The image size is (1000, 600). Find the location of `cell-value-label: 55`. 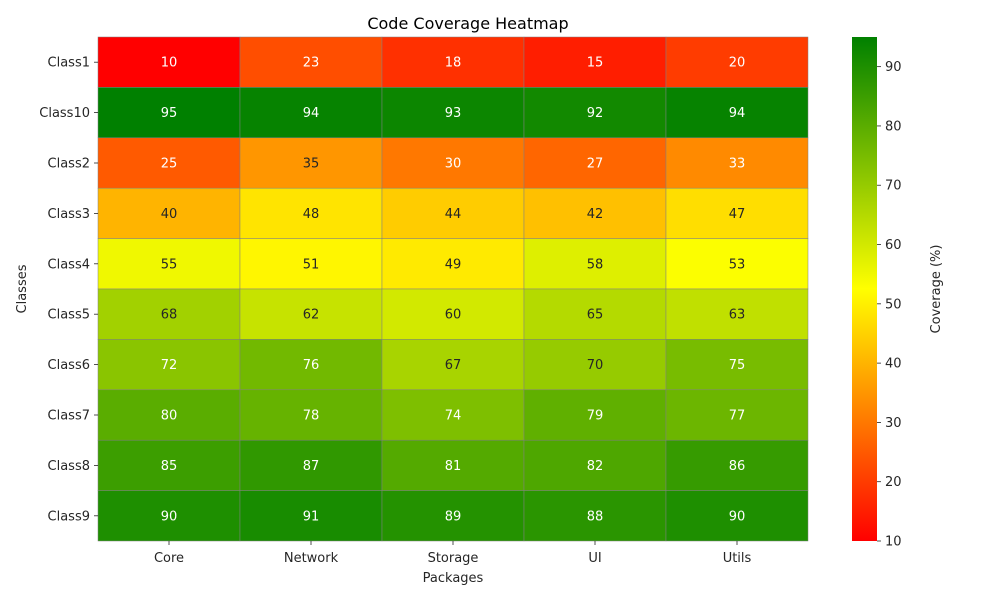

cell-value-label: 55 is located at coordinates (169, 264).